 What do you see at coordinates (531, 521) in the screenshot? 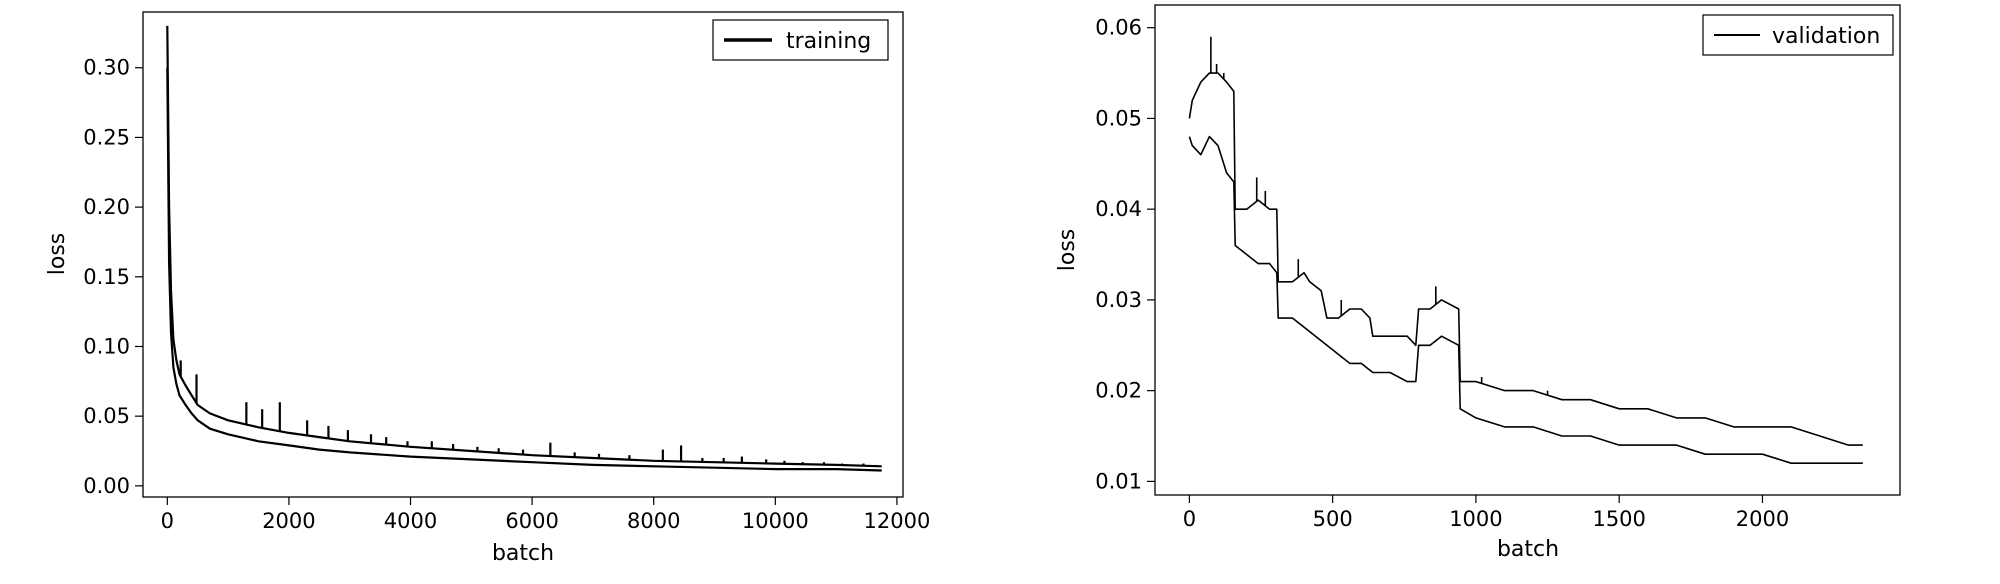
I see `training-x-tick-label: 6000` at bounding box center [531, 521].